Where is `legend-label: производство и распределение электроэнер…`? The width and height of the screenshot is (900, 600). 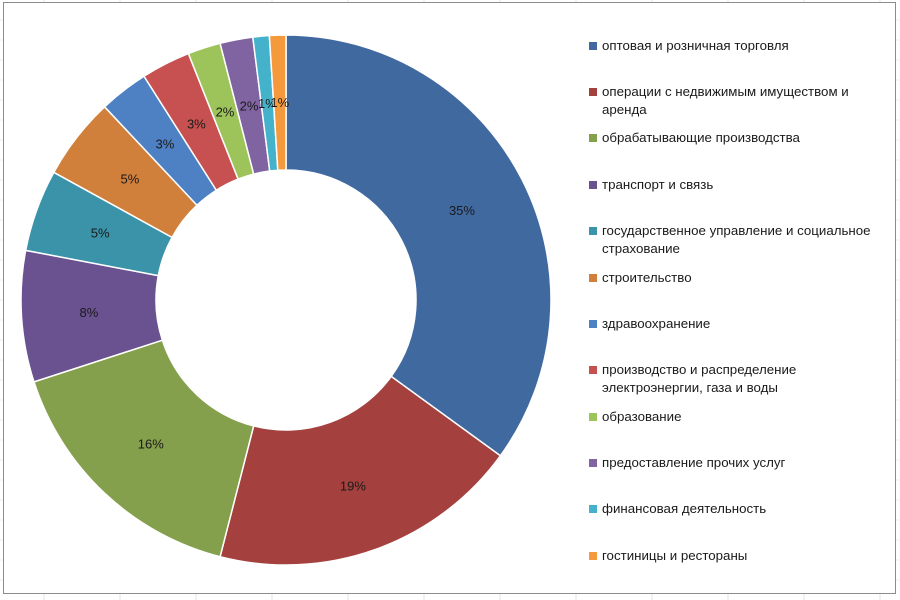
legend-label: производство и распределение электроэнер… is located at coordinates (699, 378).